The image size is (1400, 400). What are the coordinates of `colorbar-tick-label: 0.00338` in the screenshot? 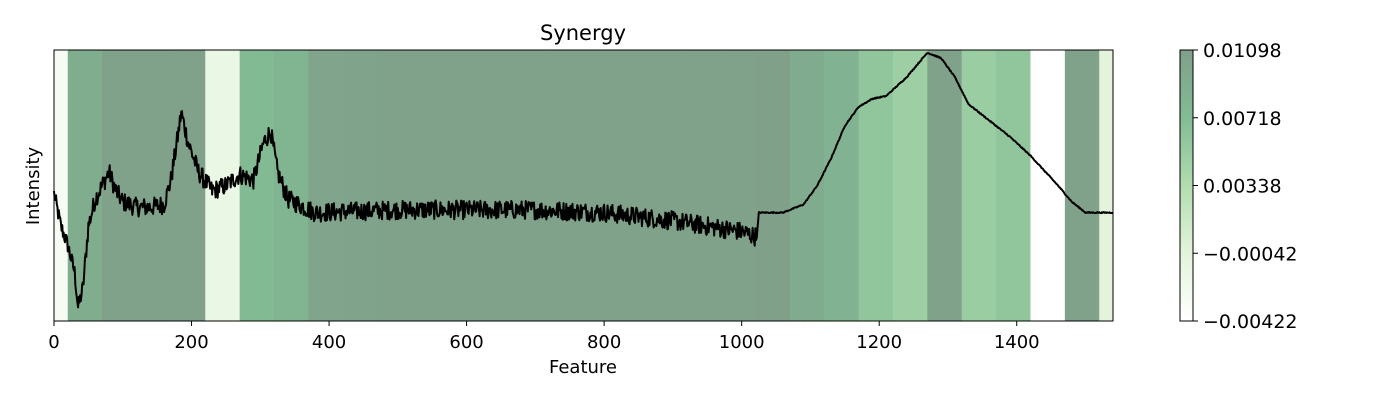 It's located at (1242, 187).